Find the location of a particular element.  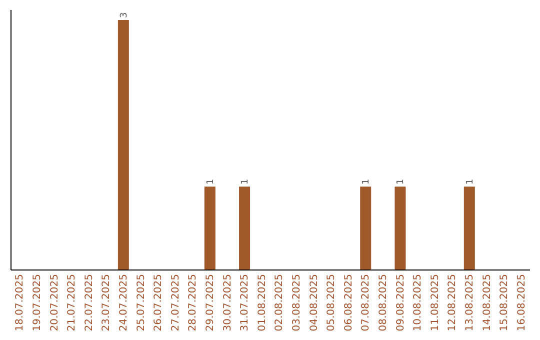

x-tick-label: 30.07.2025 is located at coordinates (228, 303).